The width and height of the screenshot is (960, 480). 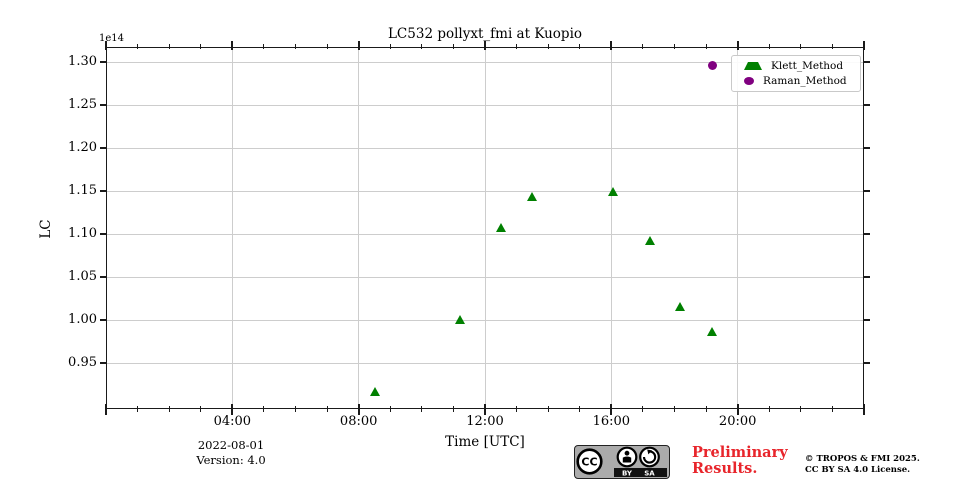 I want to click on cc-by-sa-license-badge: CC BY SA, so click(x=622, y=462).